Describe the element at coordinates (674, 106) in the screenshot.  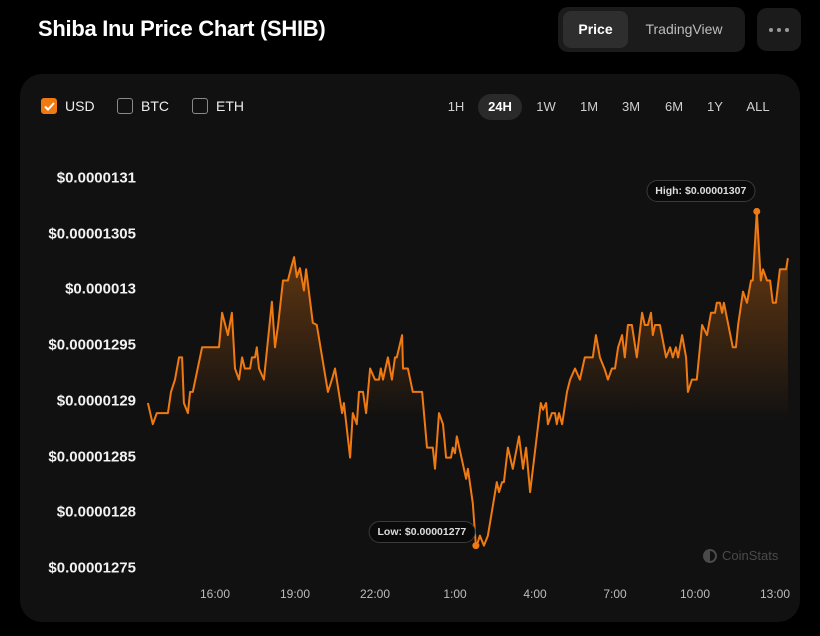
I see `range-6m-button: 6M` at that location.